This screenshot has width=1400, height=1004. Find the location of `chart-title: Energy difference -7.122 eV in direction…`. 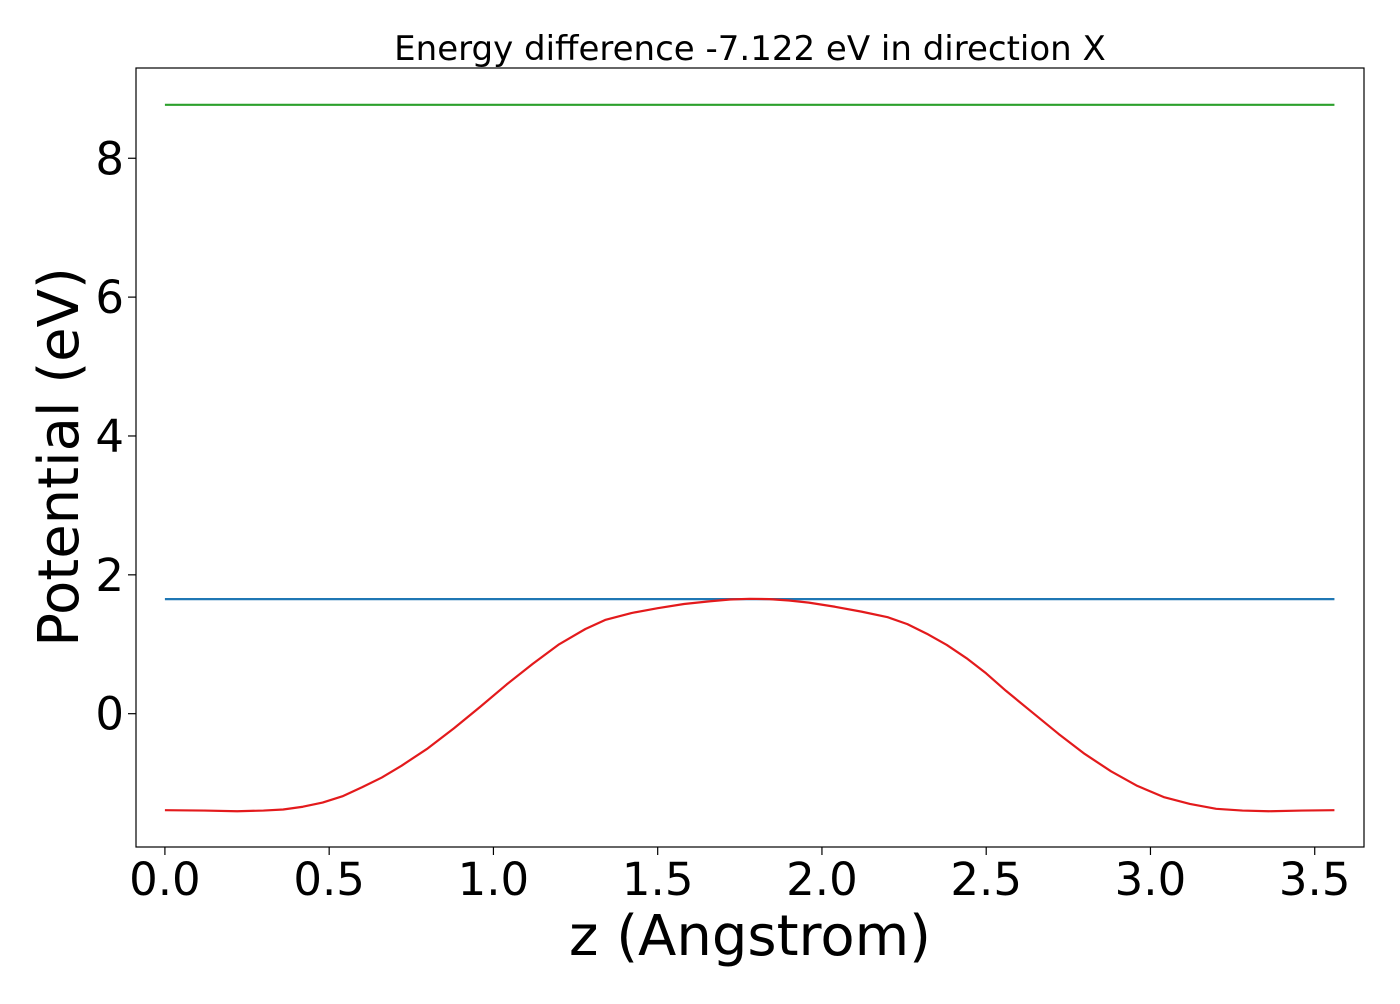

chart-title: Energy difference -7.122 eV in direction… is located at coordinates (750, 49).